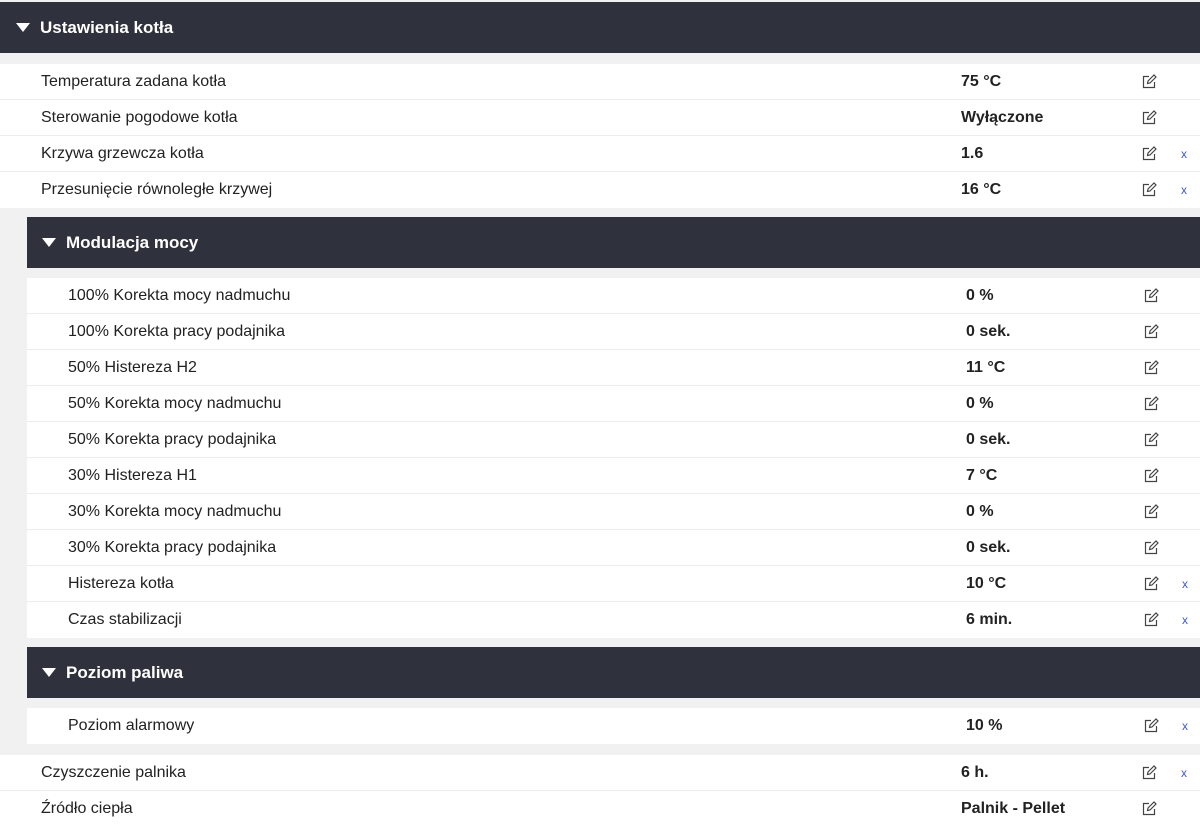 This screenshot has height=827, width=1200. What do you see at coordinates (157, 189) in the screenshot?
I see `setting-label: Przesunięcie równoległe krzywej` at bounding box center [157, 189].